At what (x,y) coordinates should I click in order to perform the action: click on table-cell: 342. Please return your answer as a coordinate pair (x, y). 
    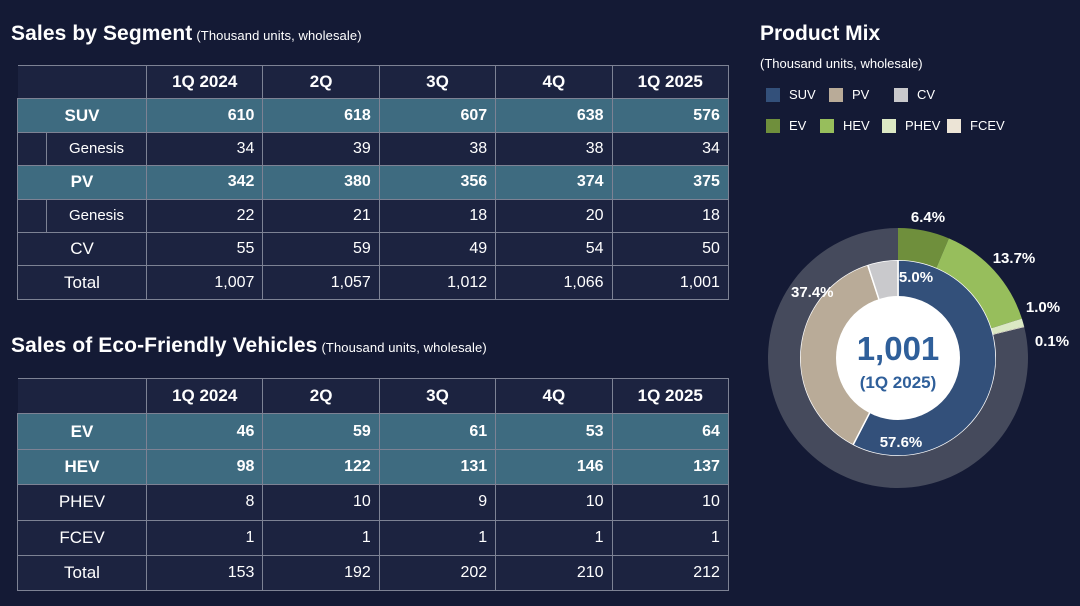
    Looking at the image, I should click on (204, 182).